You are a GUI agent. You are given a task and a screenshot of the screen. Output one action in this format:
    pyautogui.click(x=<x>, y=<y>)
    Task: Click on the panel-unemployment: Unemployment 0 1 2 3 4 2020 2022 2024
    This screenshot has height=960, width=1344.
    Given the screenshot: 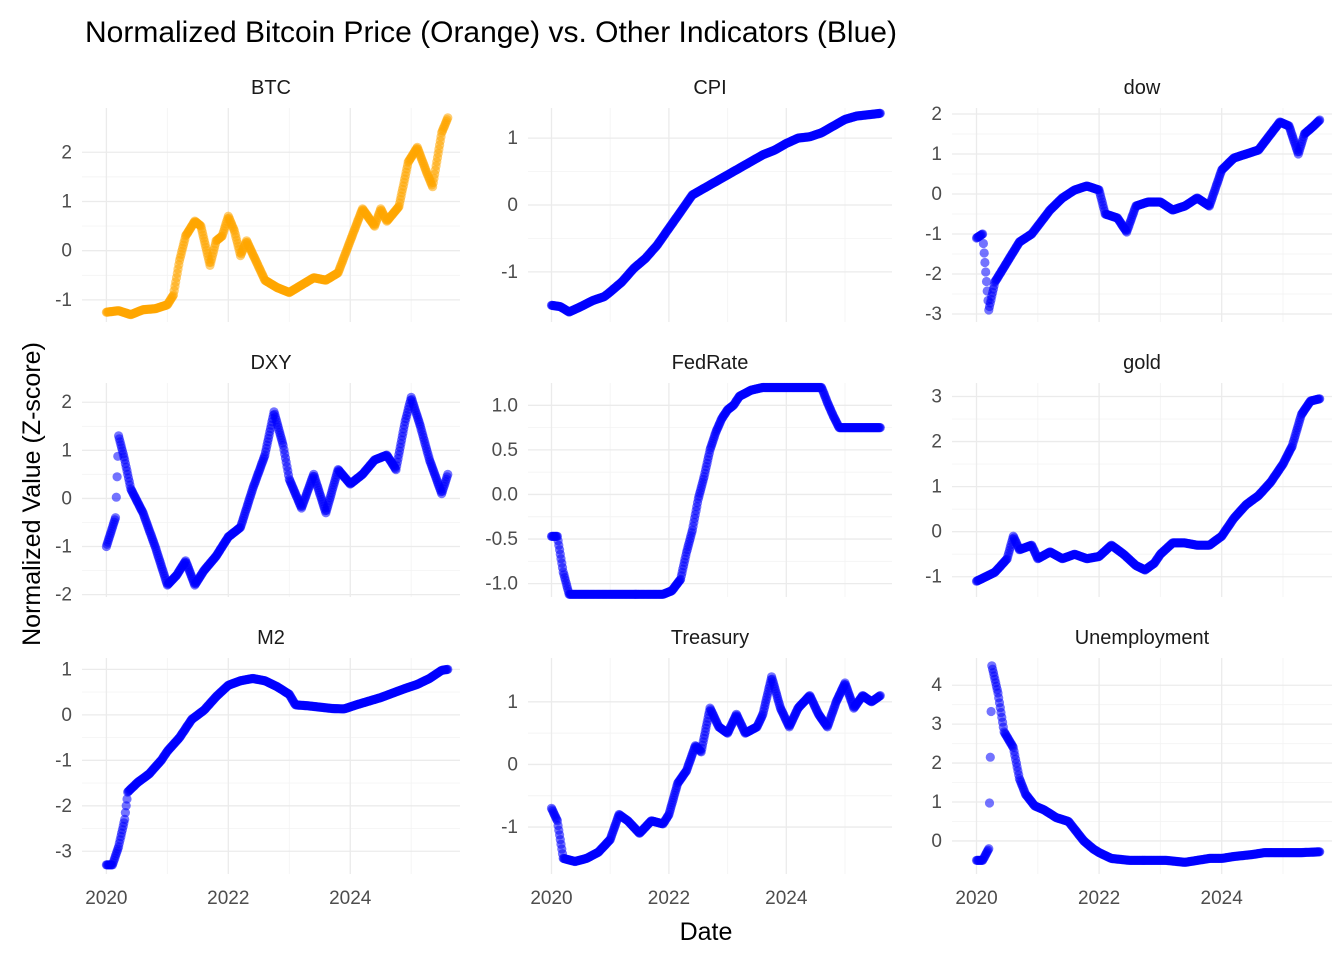 What is the action you would take?
    pyautogui.click(x=1131, y=768)
    